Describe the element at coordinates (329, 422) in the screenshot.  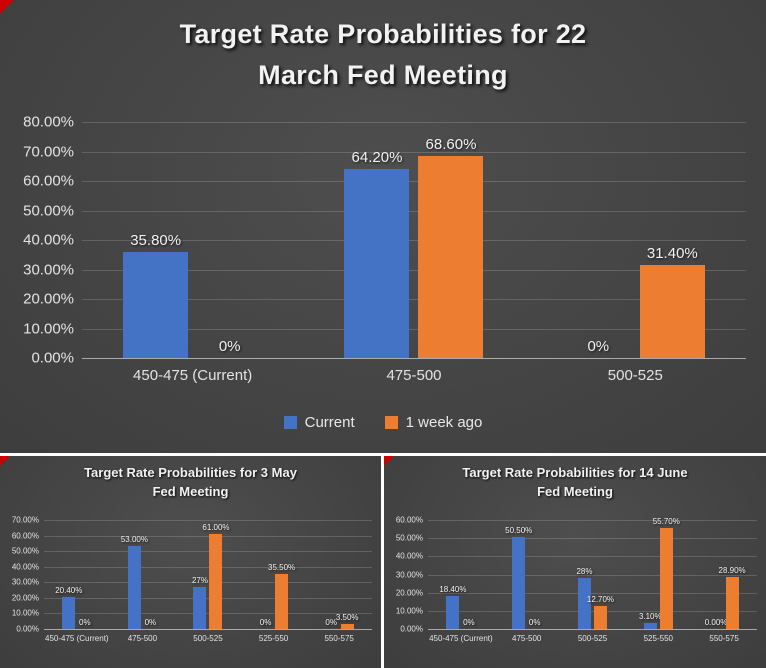
I see `legend-label: Current` at that location.